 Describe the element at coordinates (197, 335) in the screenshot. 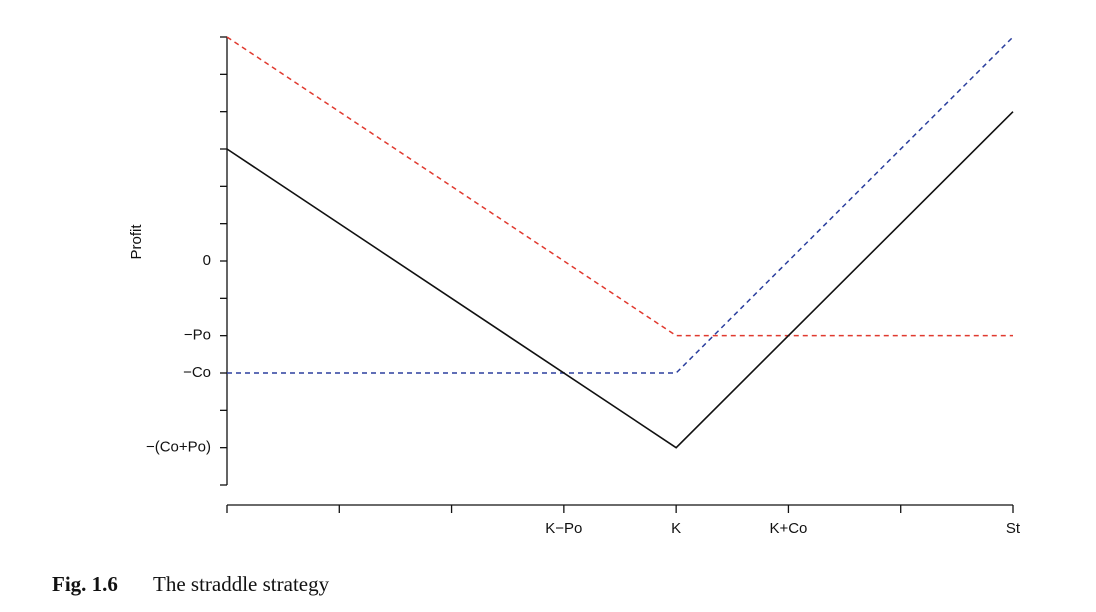

I see `y-tick-label: −Po` at that location.